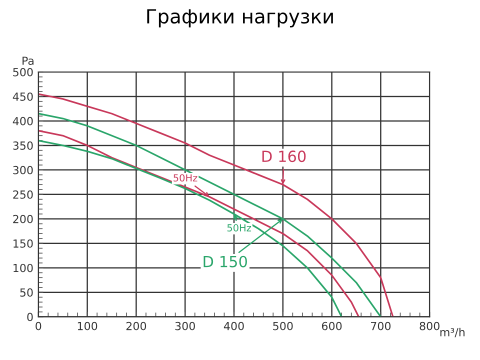 The height and width of the screenshot is (360, 480). I want to click on x-tick-label: 100, so click(88, 326).